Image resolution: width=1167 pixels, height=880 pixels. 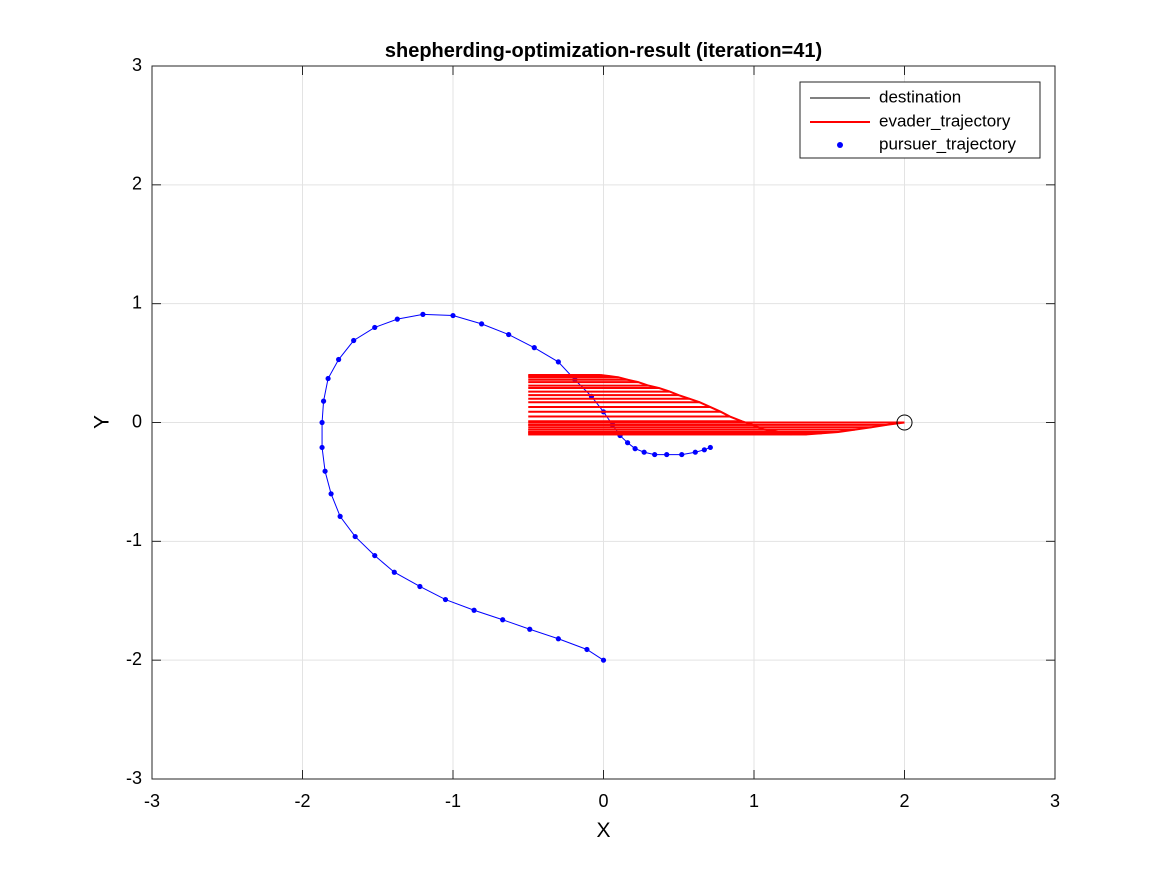 I want to click on y-tick-label: 3, so click(x=137, y=65).